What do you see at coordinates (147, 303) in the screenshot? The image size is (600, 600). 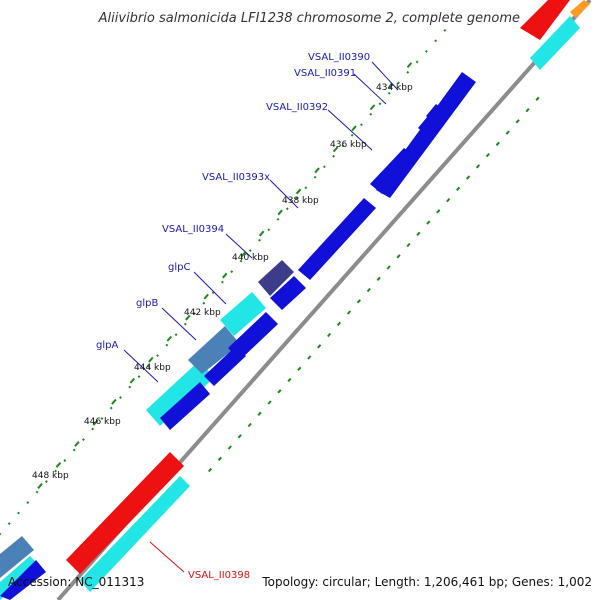 I see `gene-label-glpB: glpB` at bounding box center [147, 303].